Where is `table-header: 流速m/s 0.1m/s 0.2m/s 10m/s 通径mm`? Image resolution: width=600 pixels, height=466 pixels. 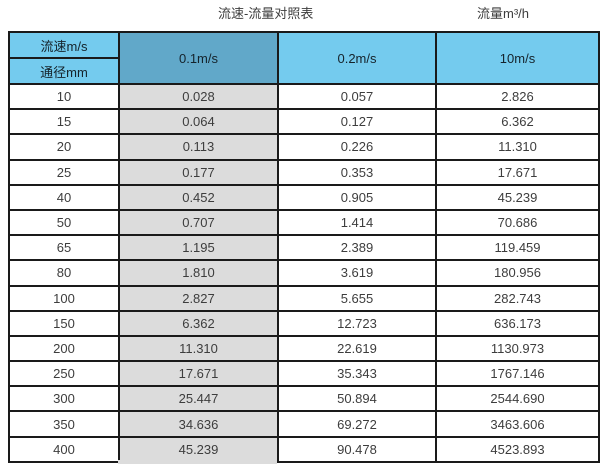
table-header: 流速m/s 0.1m/s 0.2m/s 10m/s 通径mm is located at coordinates (304, 58).